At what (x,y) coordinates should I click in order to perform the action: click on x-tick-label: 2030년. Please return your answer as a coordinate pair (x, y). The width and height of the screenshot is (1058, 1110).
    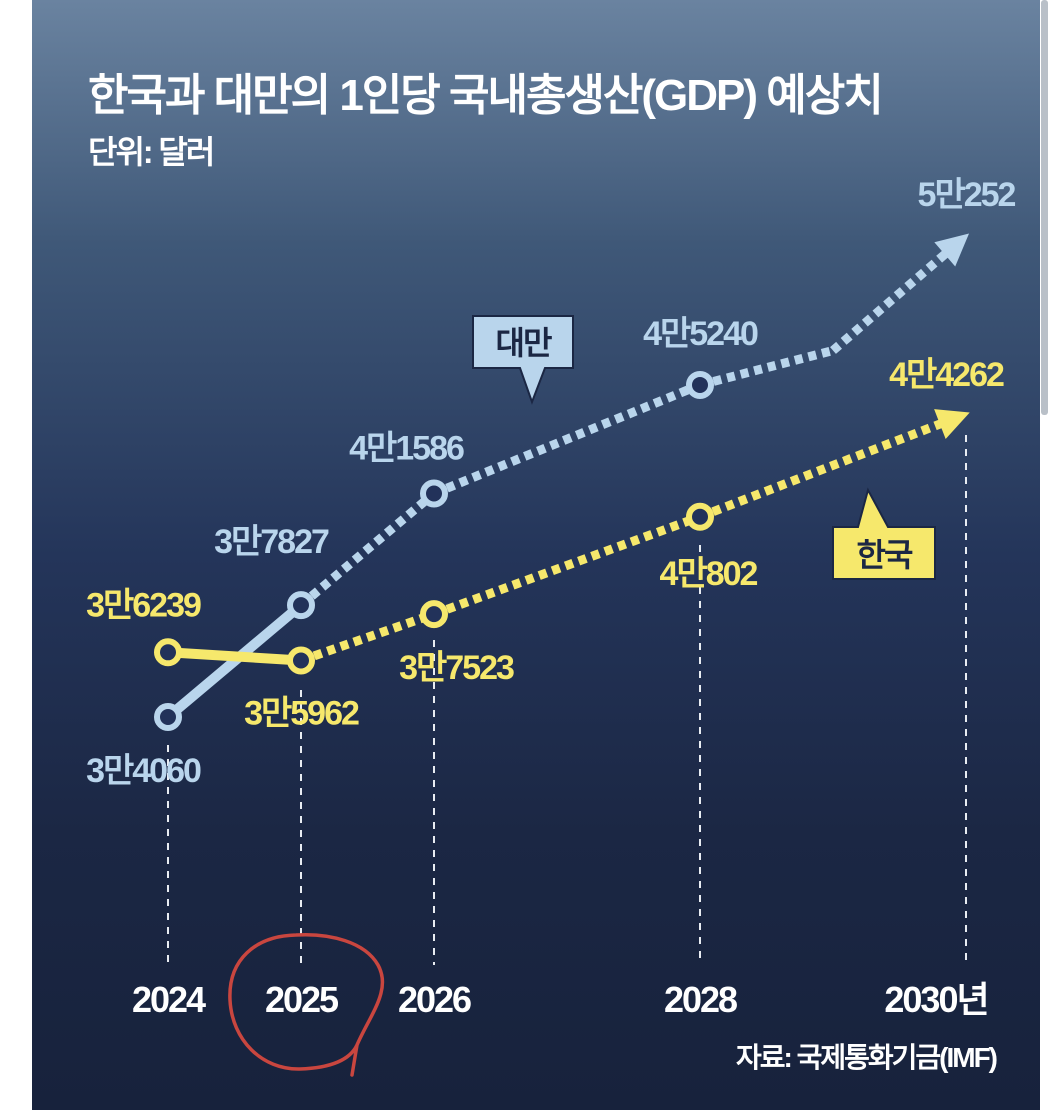
    Looking at the image, I should click on (935, 999).